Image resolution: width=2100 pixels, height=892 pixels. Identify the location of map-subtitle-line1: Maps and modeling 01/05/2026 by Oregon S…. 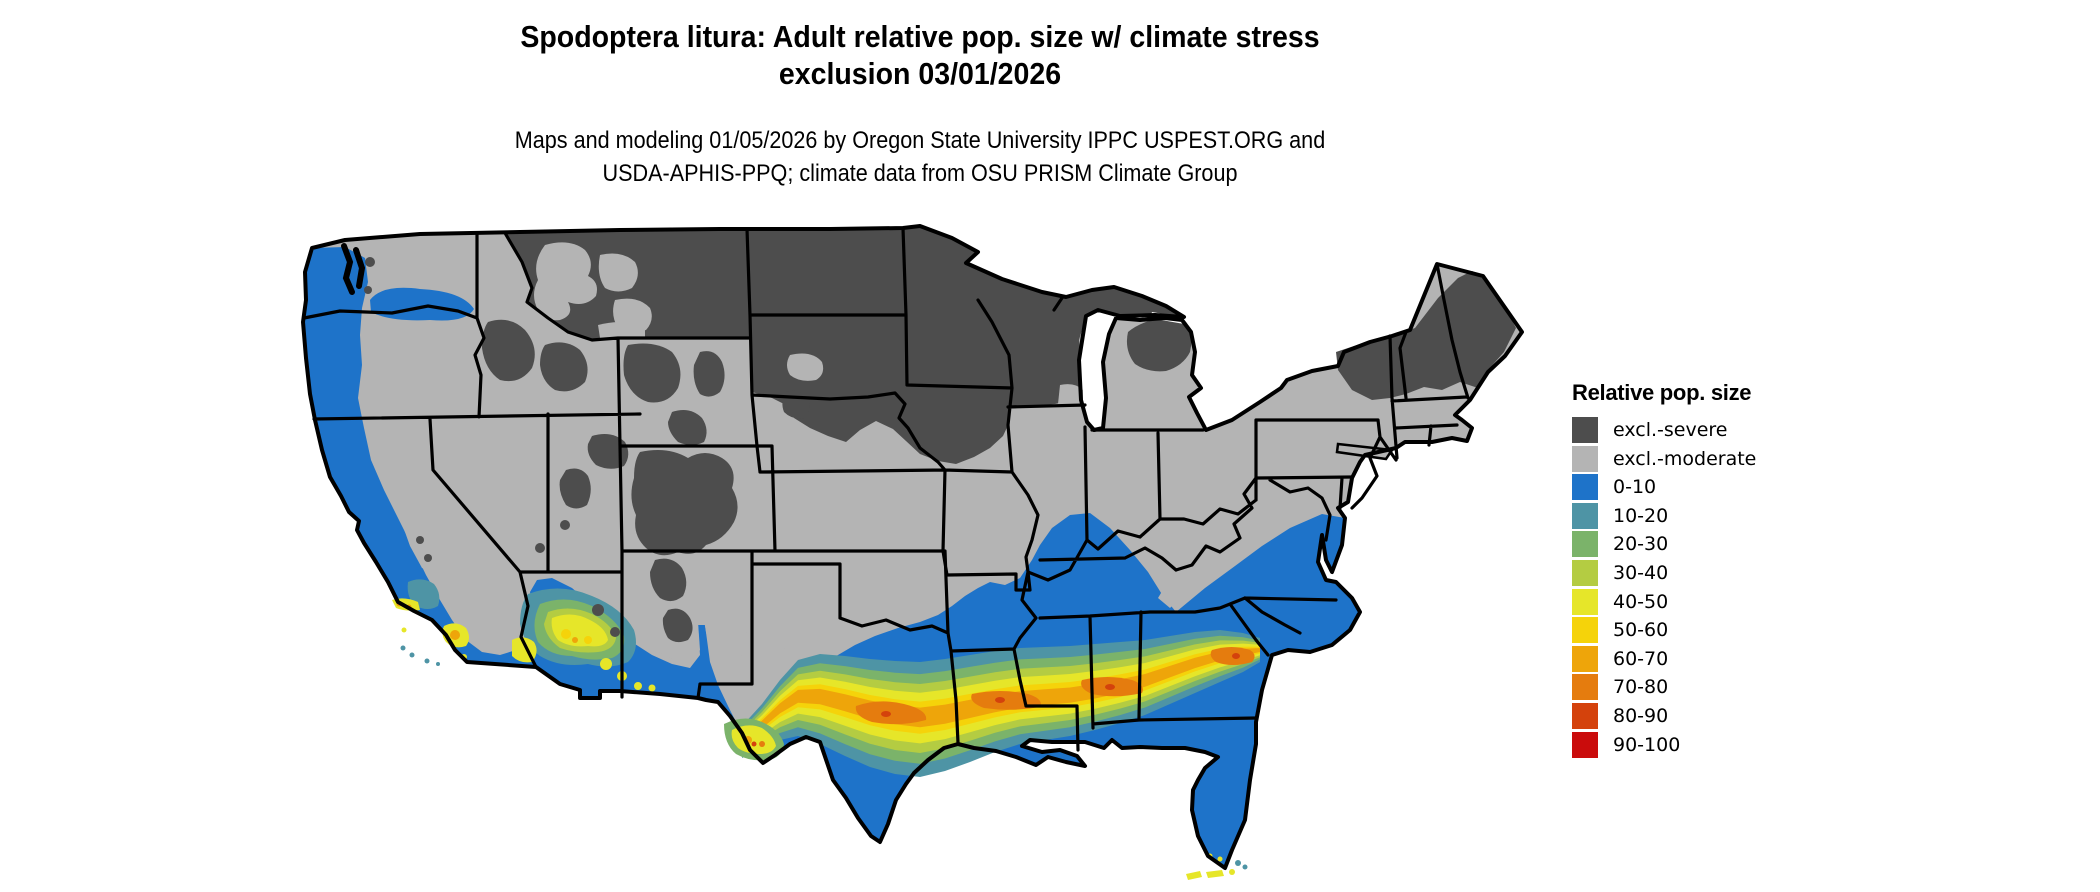
(920, 140).